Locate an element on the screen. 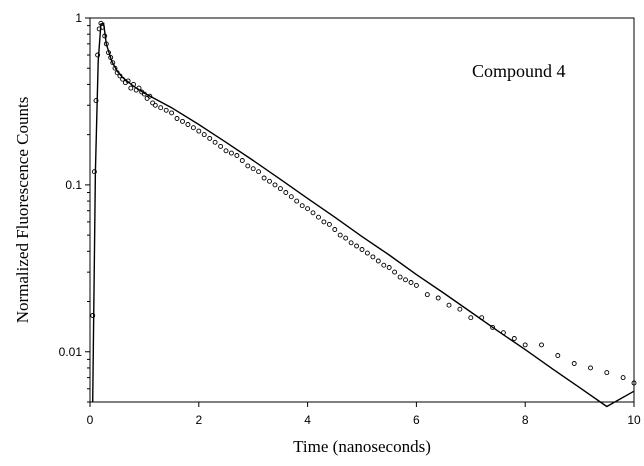 The width and height of the screenshot is (644, 466). x-tick-label: 4 is located at coordinates (307, 420).